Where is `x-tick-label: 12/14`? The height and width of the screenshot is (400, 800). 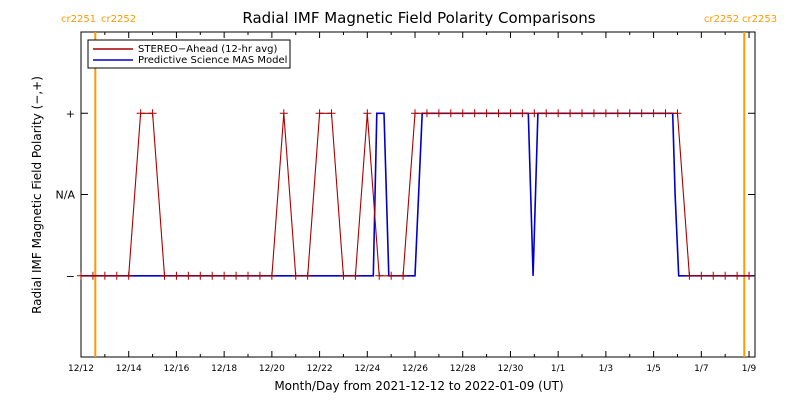 x-tick-label: 12/14 is located at coordinates (129, 369).